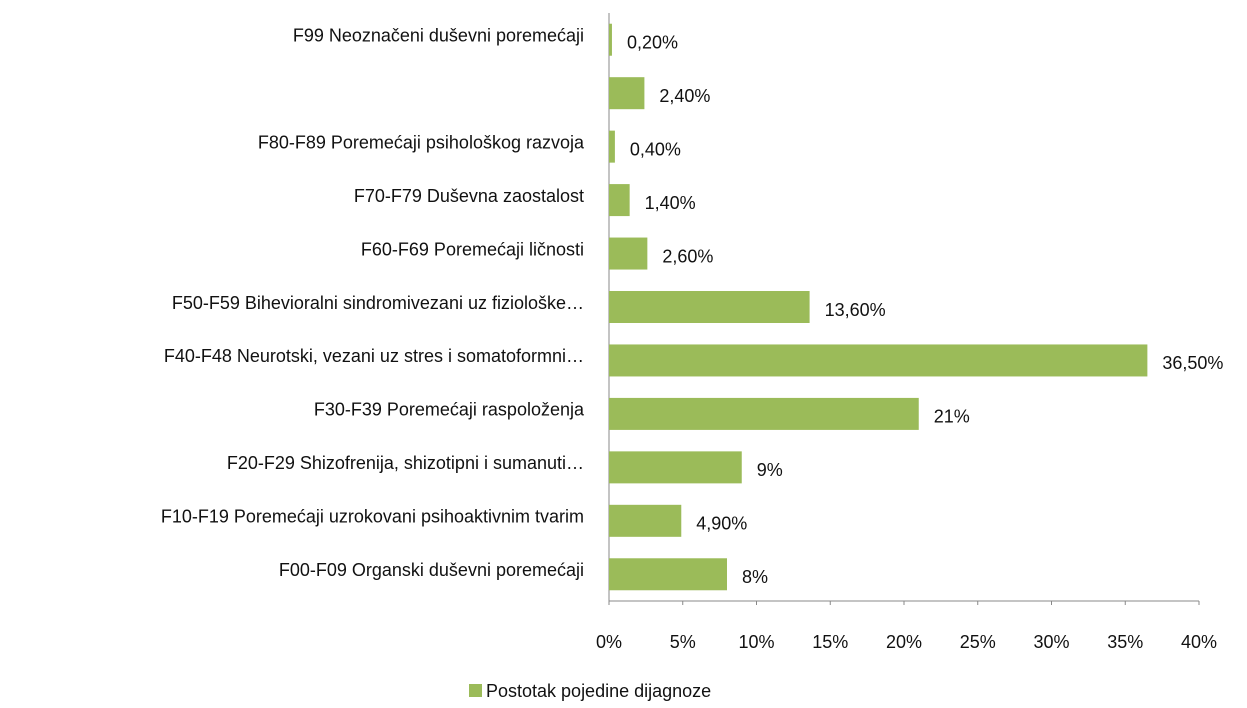  I want to click on data-label: 13,60%, so click(855, 310).